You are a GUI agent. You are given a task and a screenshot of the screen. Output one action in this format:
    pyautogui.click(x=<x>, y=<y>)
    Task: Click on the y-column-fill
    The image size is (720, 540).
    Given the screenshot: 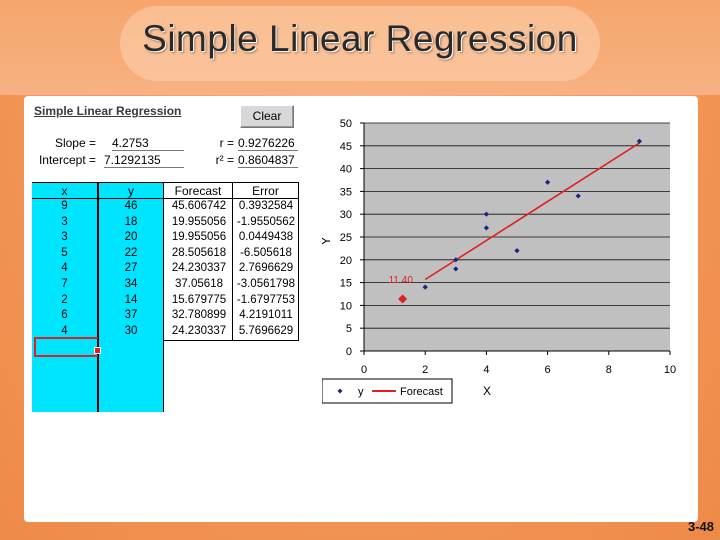 What is the action you would take?
    pyautogui.click(x=131, y=297)
    